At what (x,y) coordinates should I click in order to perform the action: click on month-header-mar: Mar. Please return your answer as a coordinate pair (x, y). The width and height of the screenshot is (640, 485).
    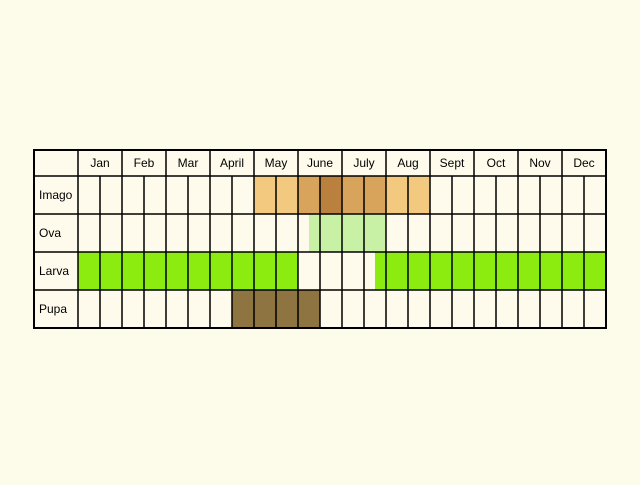
    Looking at the image, I should click on (188, 163).